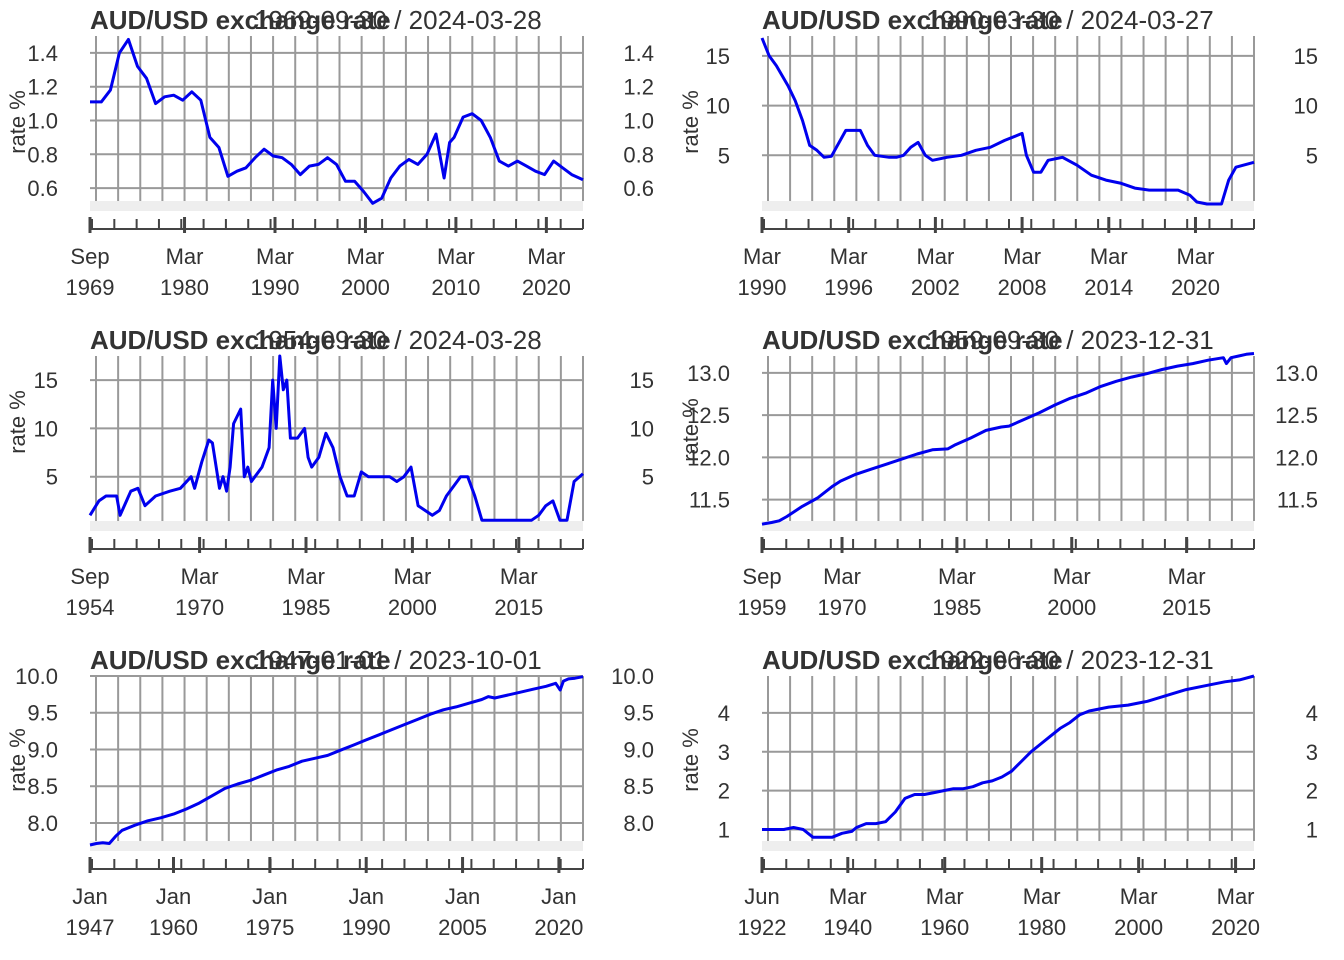 The height and width of the screenshot is (960, 1344). I want to click on y-tick-label-left: 2, so click(724, 791).